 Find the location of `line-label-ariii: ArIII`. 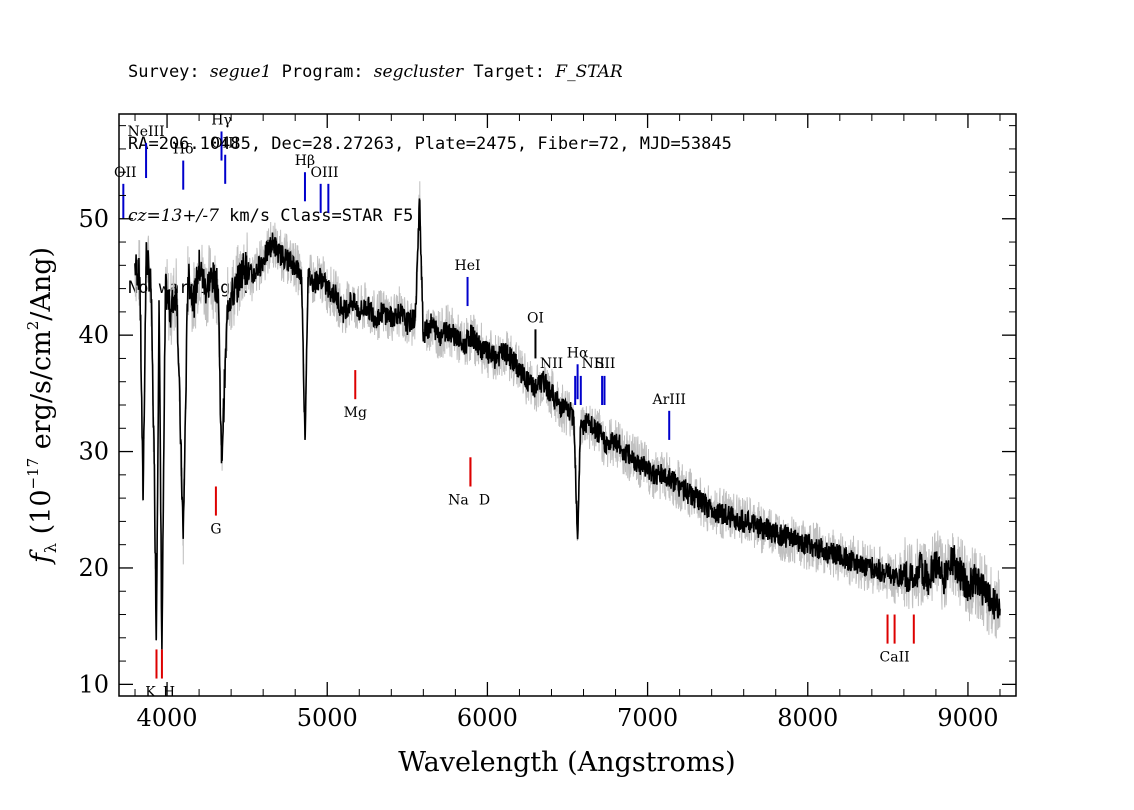

line-label-ariii: ArIII is located at coordinates (669, 400).